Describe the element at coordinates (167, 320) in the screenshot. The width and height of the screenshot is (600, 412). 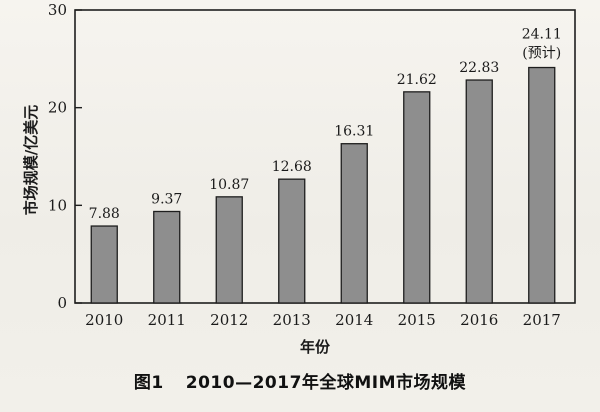
I see `x-tick-label: 2011` at that location.